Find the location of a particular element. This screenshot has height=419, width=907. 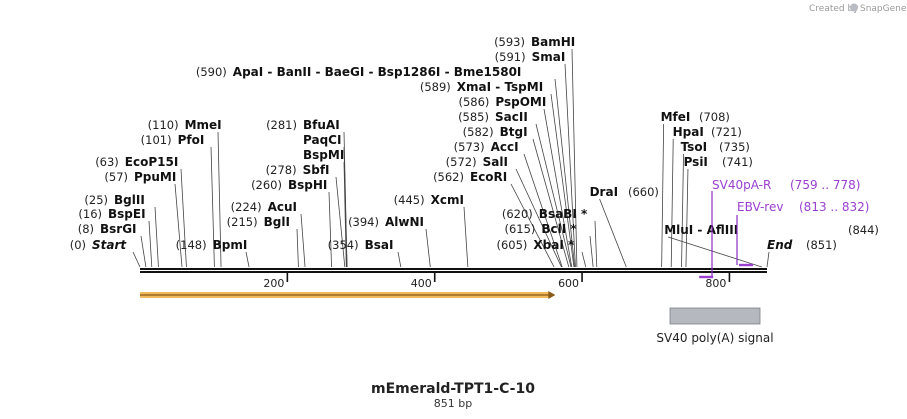

site-name: PpuMI is located at coordinates (155, 177).